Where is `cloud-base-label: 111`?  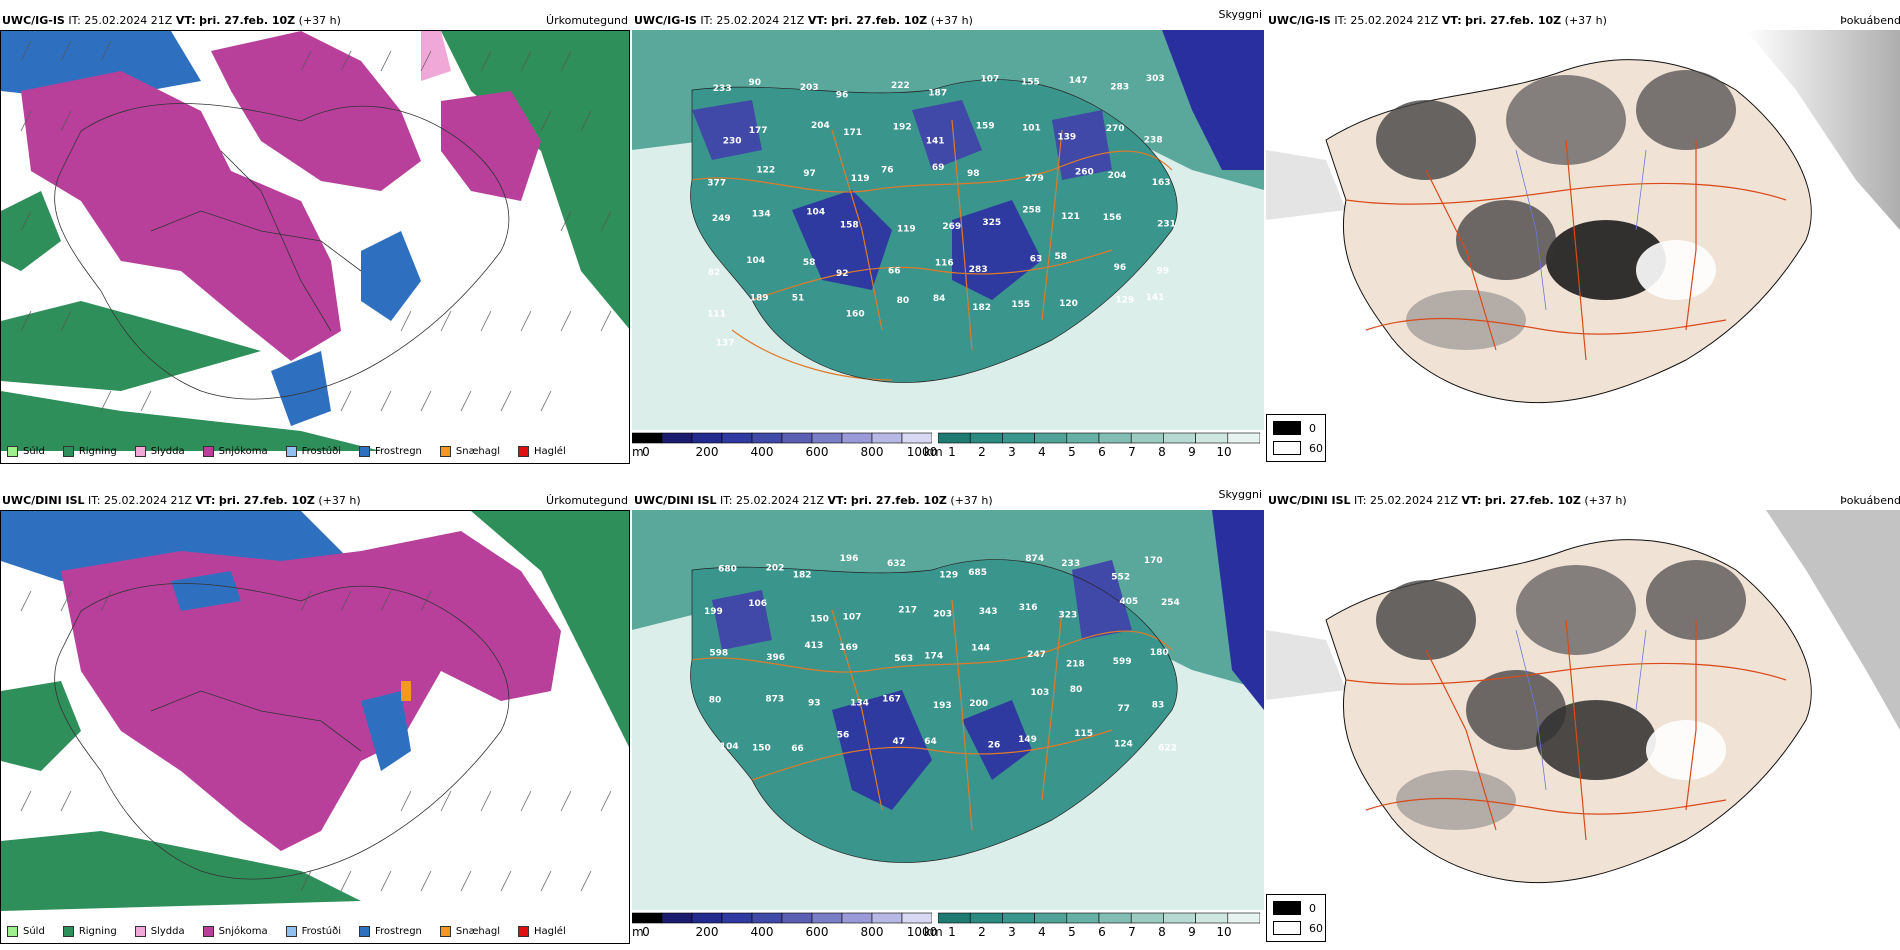
cloud-base-label: 111 is located at coordinates (716, 315).